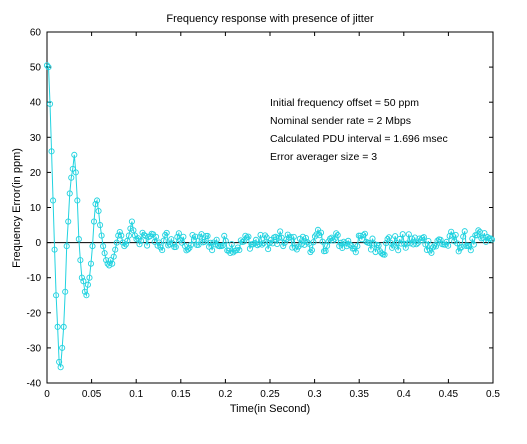  Describe the element at coordinates (36, 208) in the screenshot. I see `y-tick-label: 10` at that location.